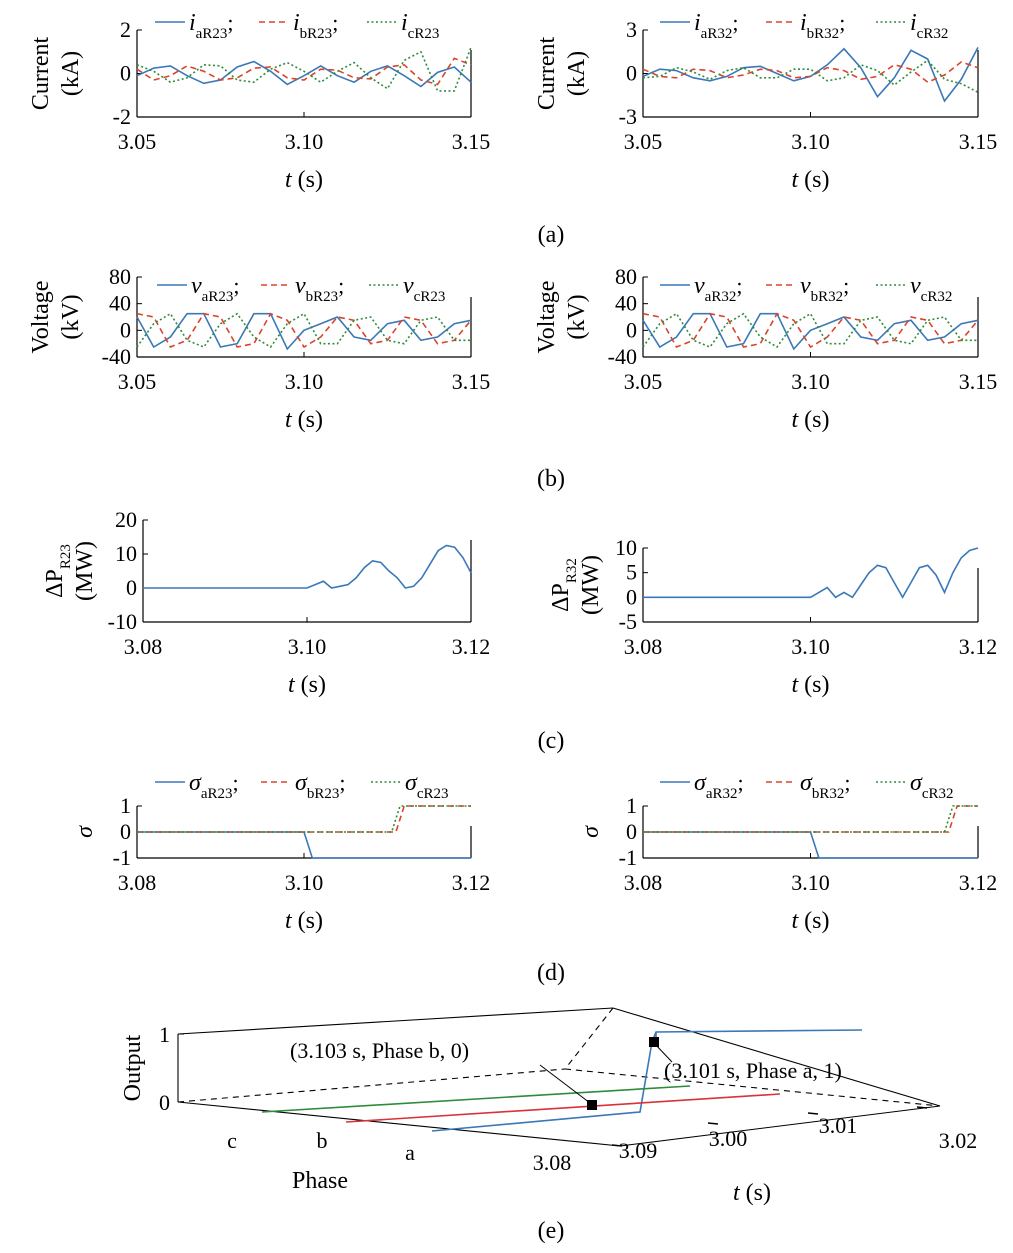 The width and height of the screenshot is (1013, 1253). What do you see at coordinates (58, 571) in the screenshot?
I see `y-axis-label-0: ΔPR23` at bounding box center [58, 571].